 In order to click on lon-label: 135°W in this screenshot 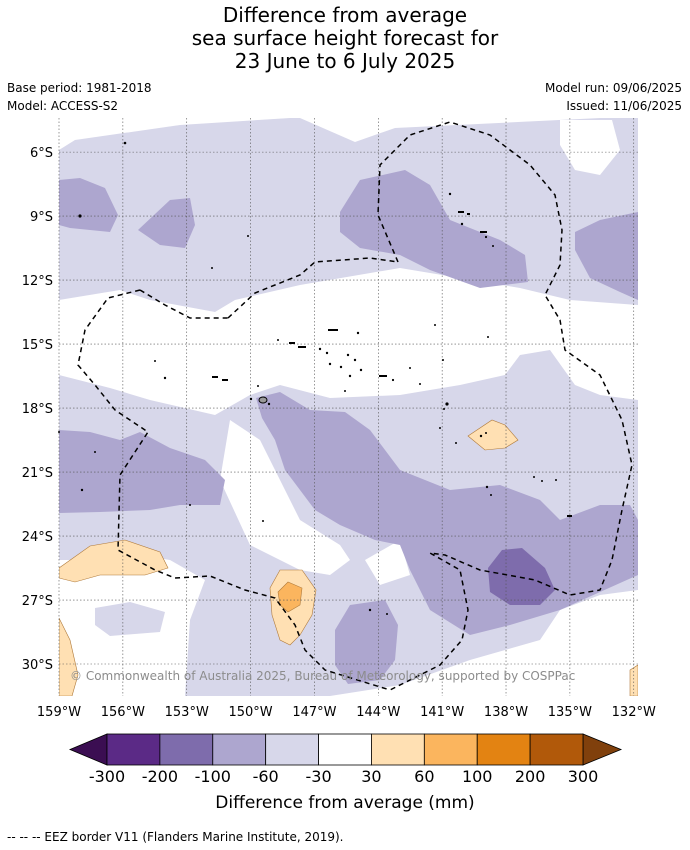, I will do `click(570, 712)`.